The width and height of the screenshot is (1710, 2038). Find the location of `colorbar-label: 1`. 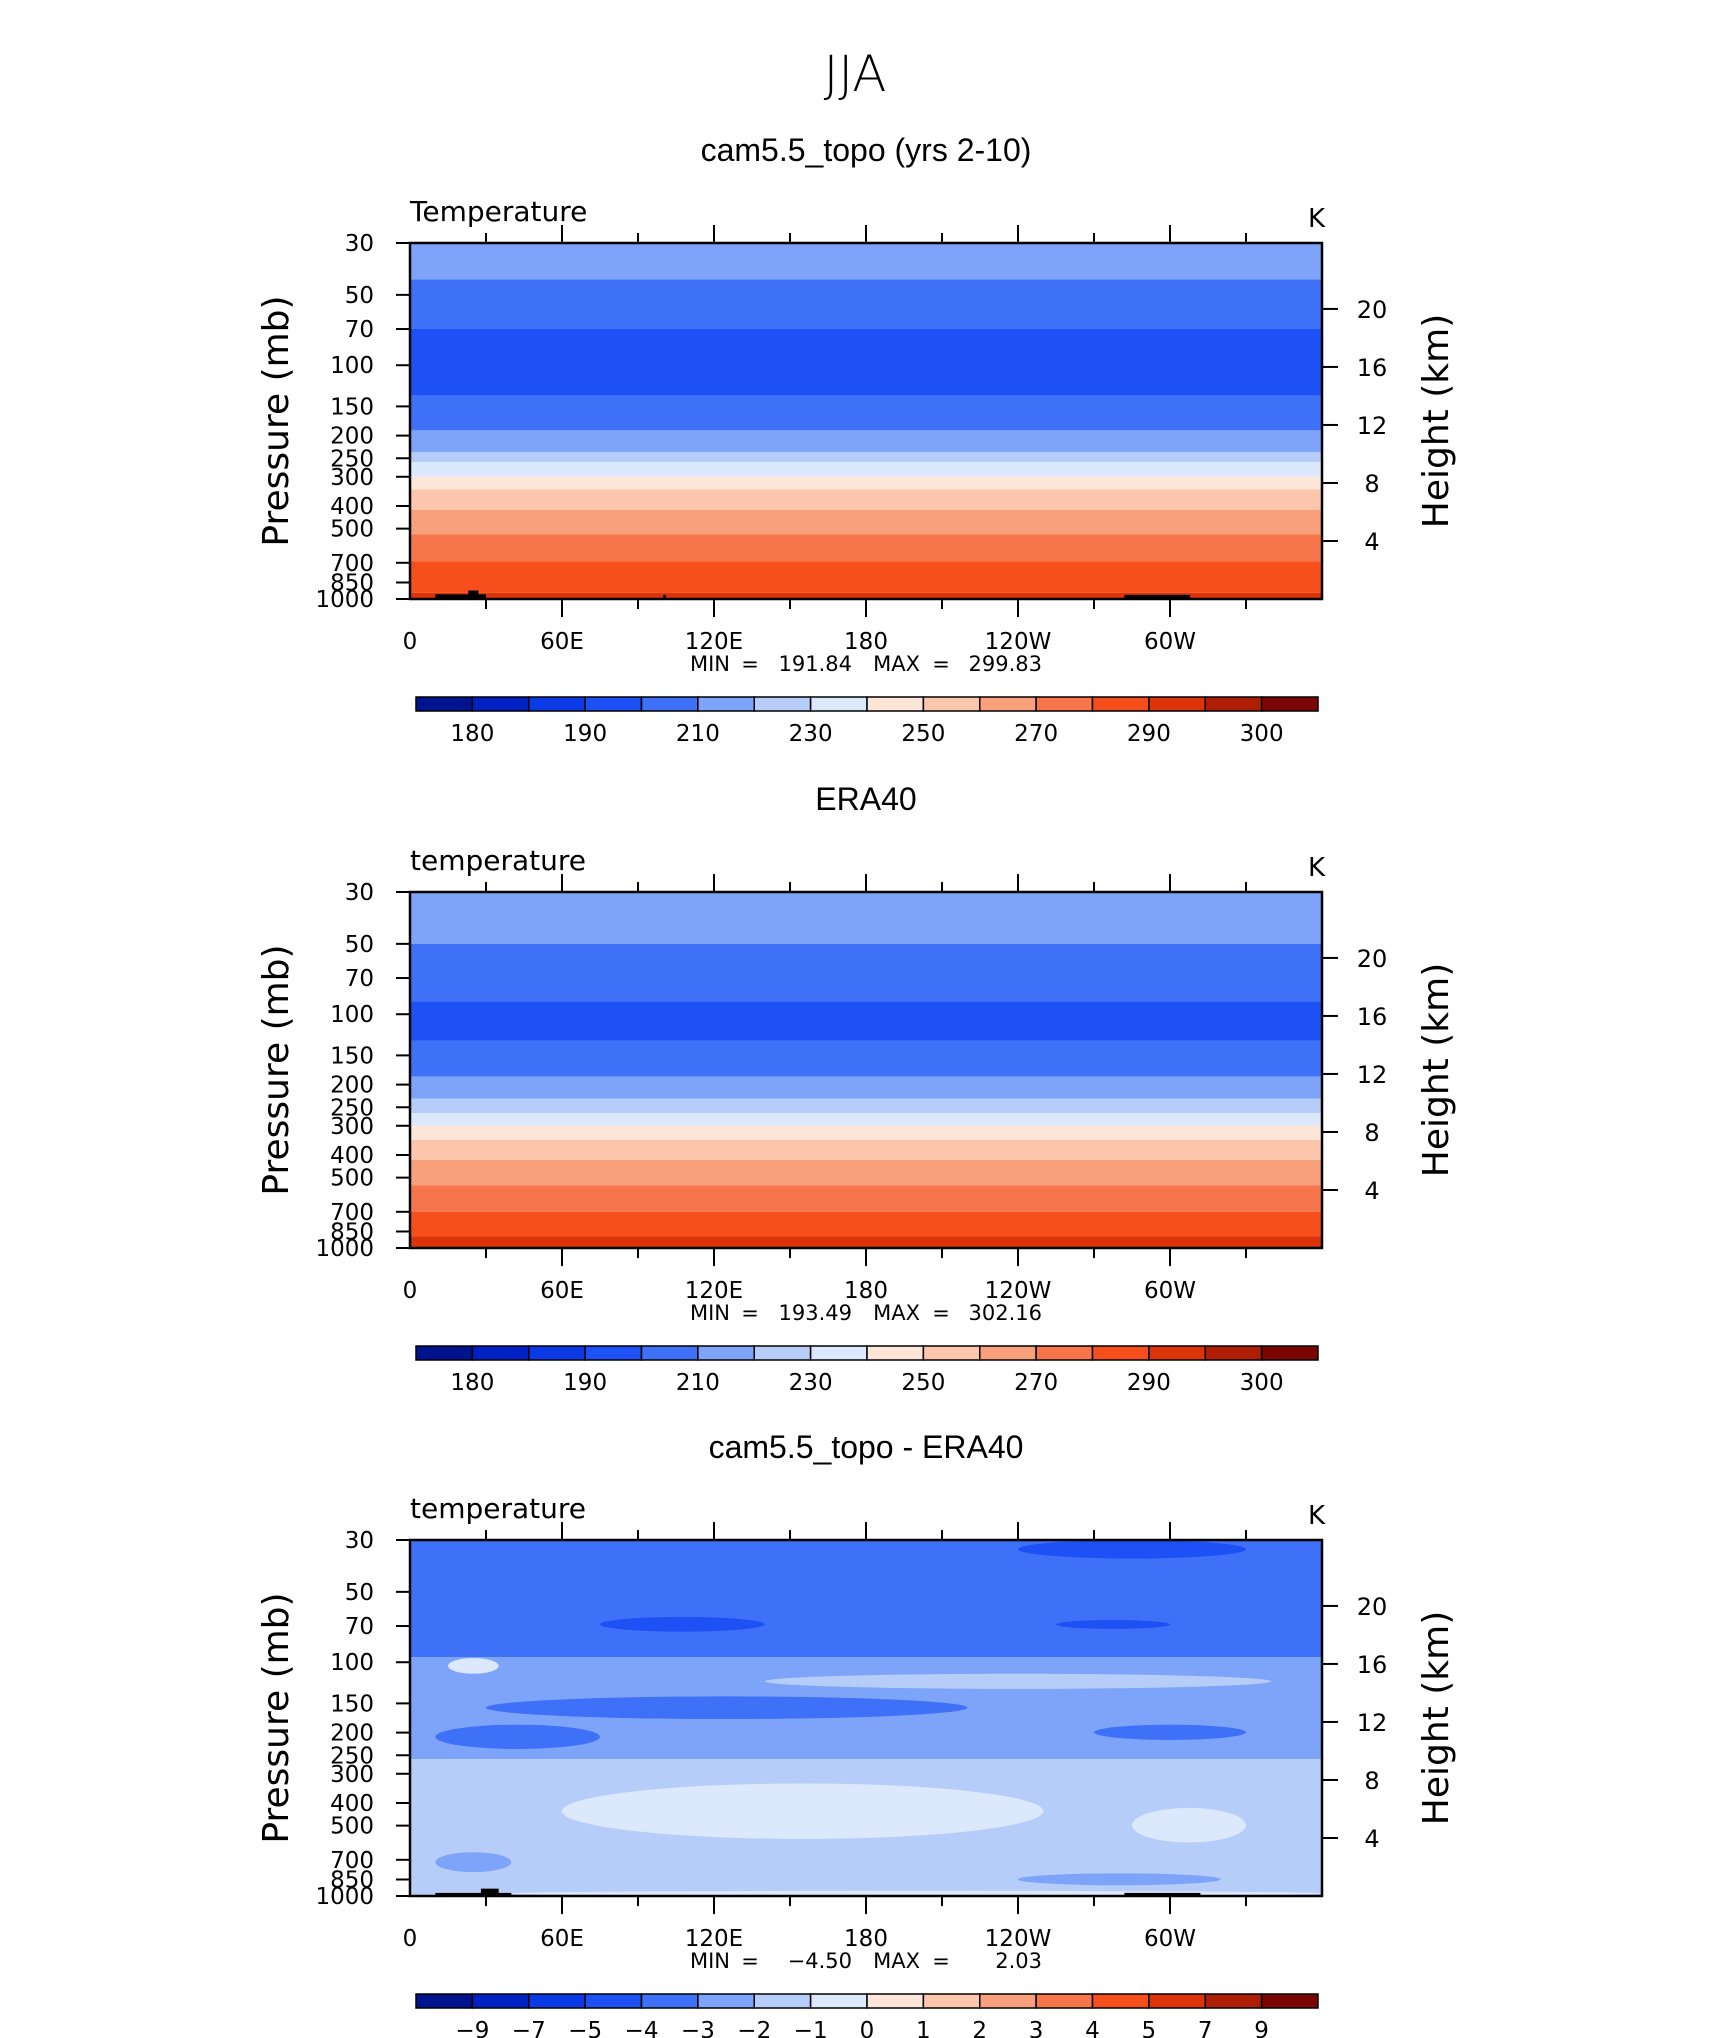

colorbar-label: 1 is located at coordinates (923, 2028).